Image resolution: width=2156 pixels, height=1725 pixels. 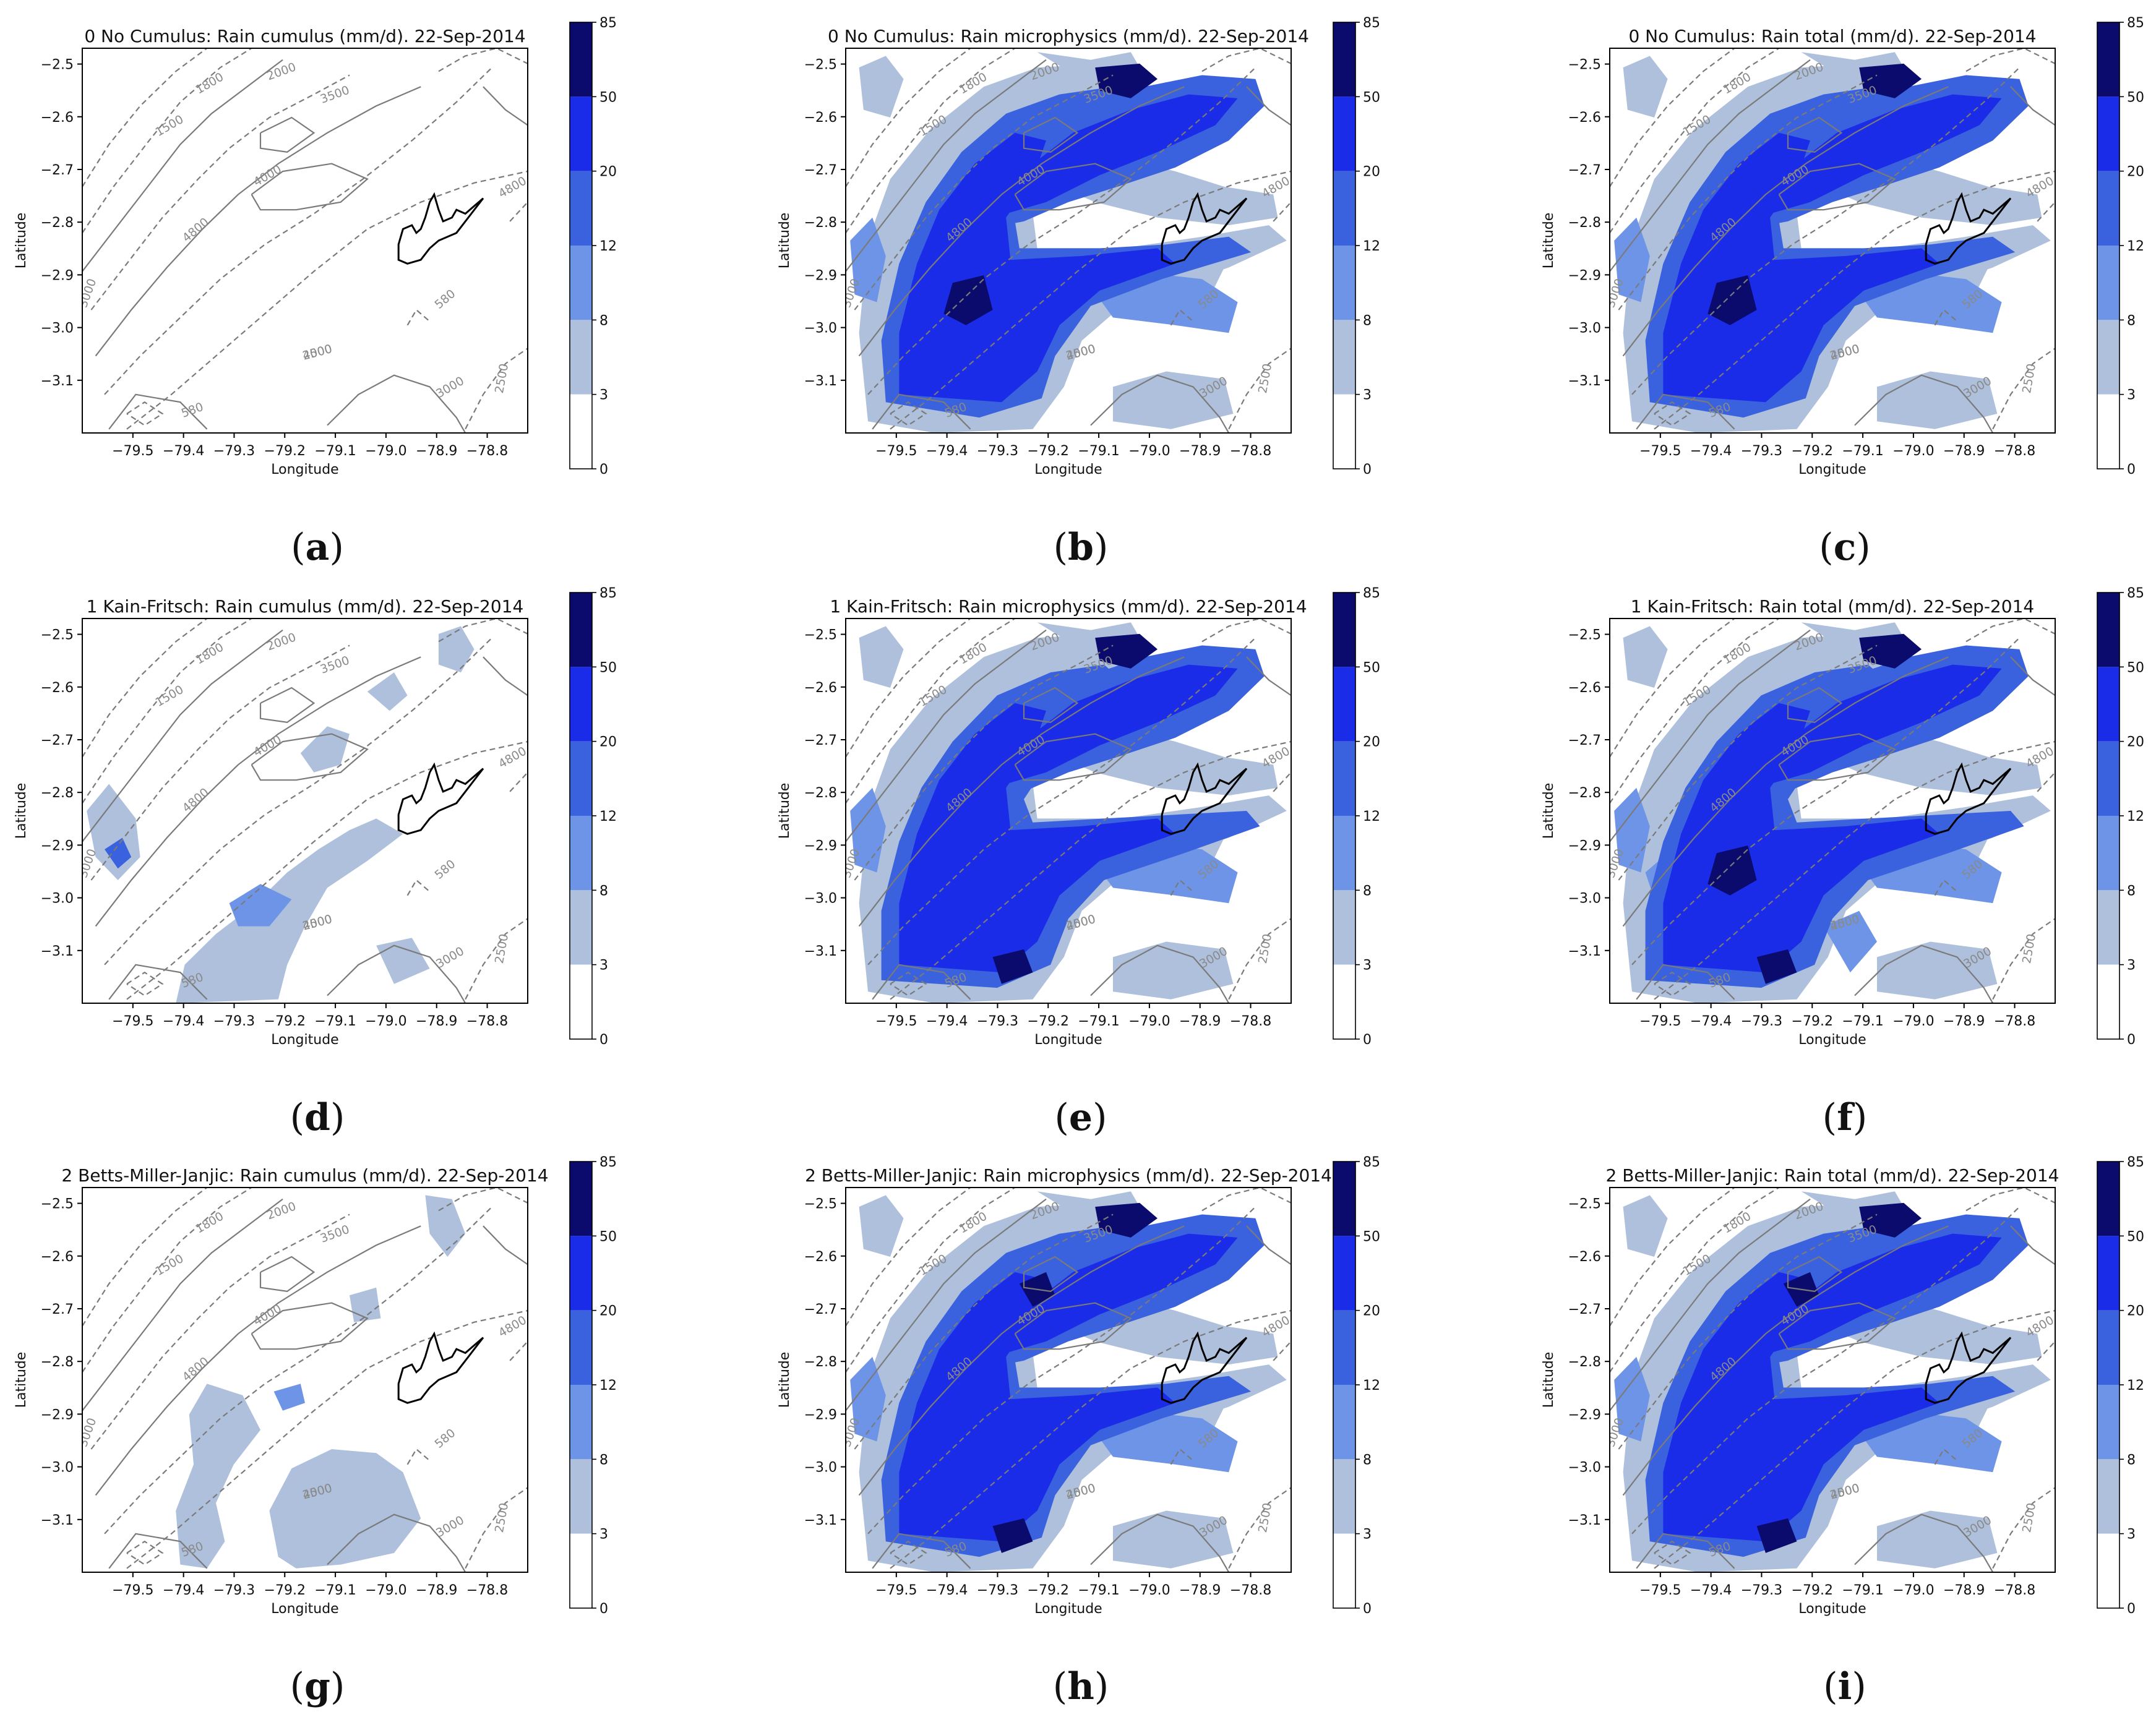 What do you see at coordinates (21, 241) in the screenshot?
I see `y-axis-label: Latitude` at bounding box center [21, 241].